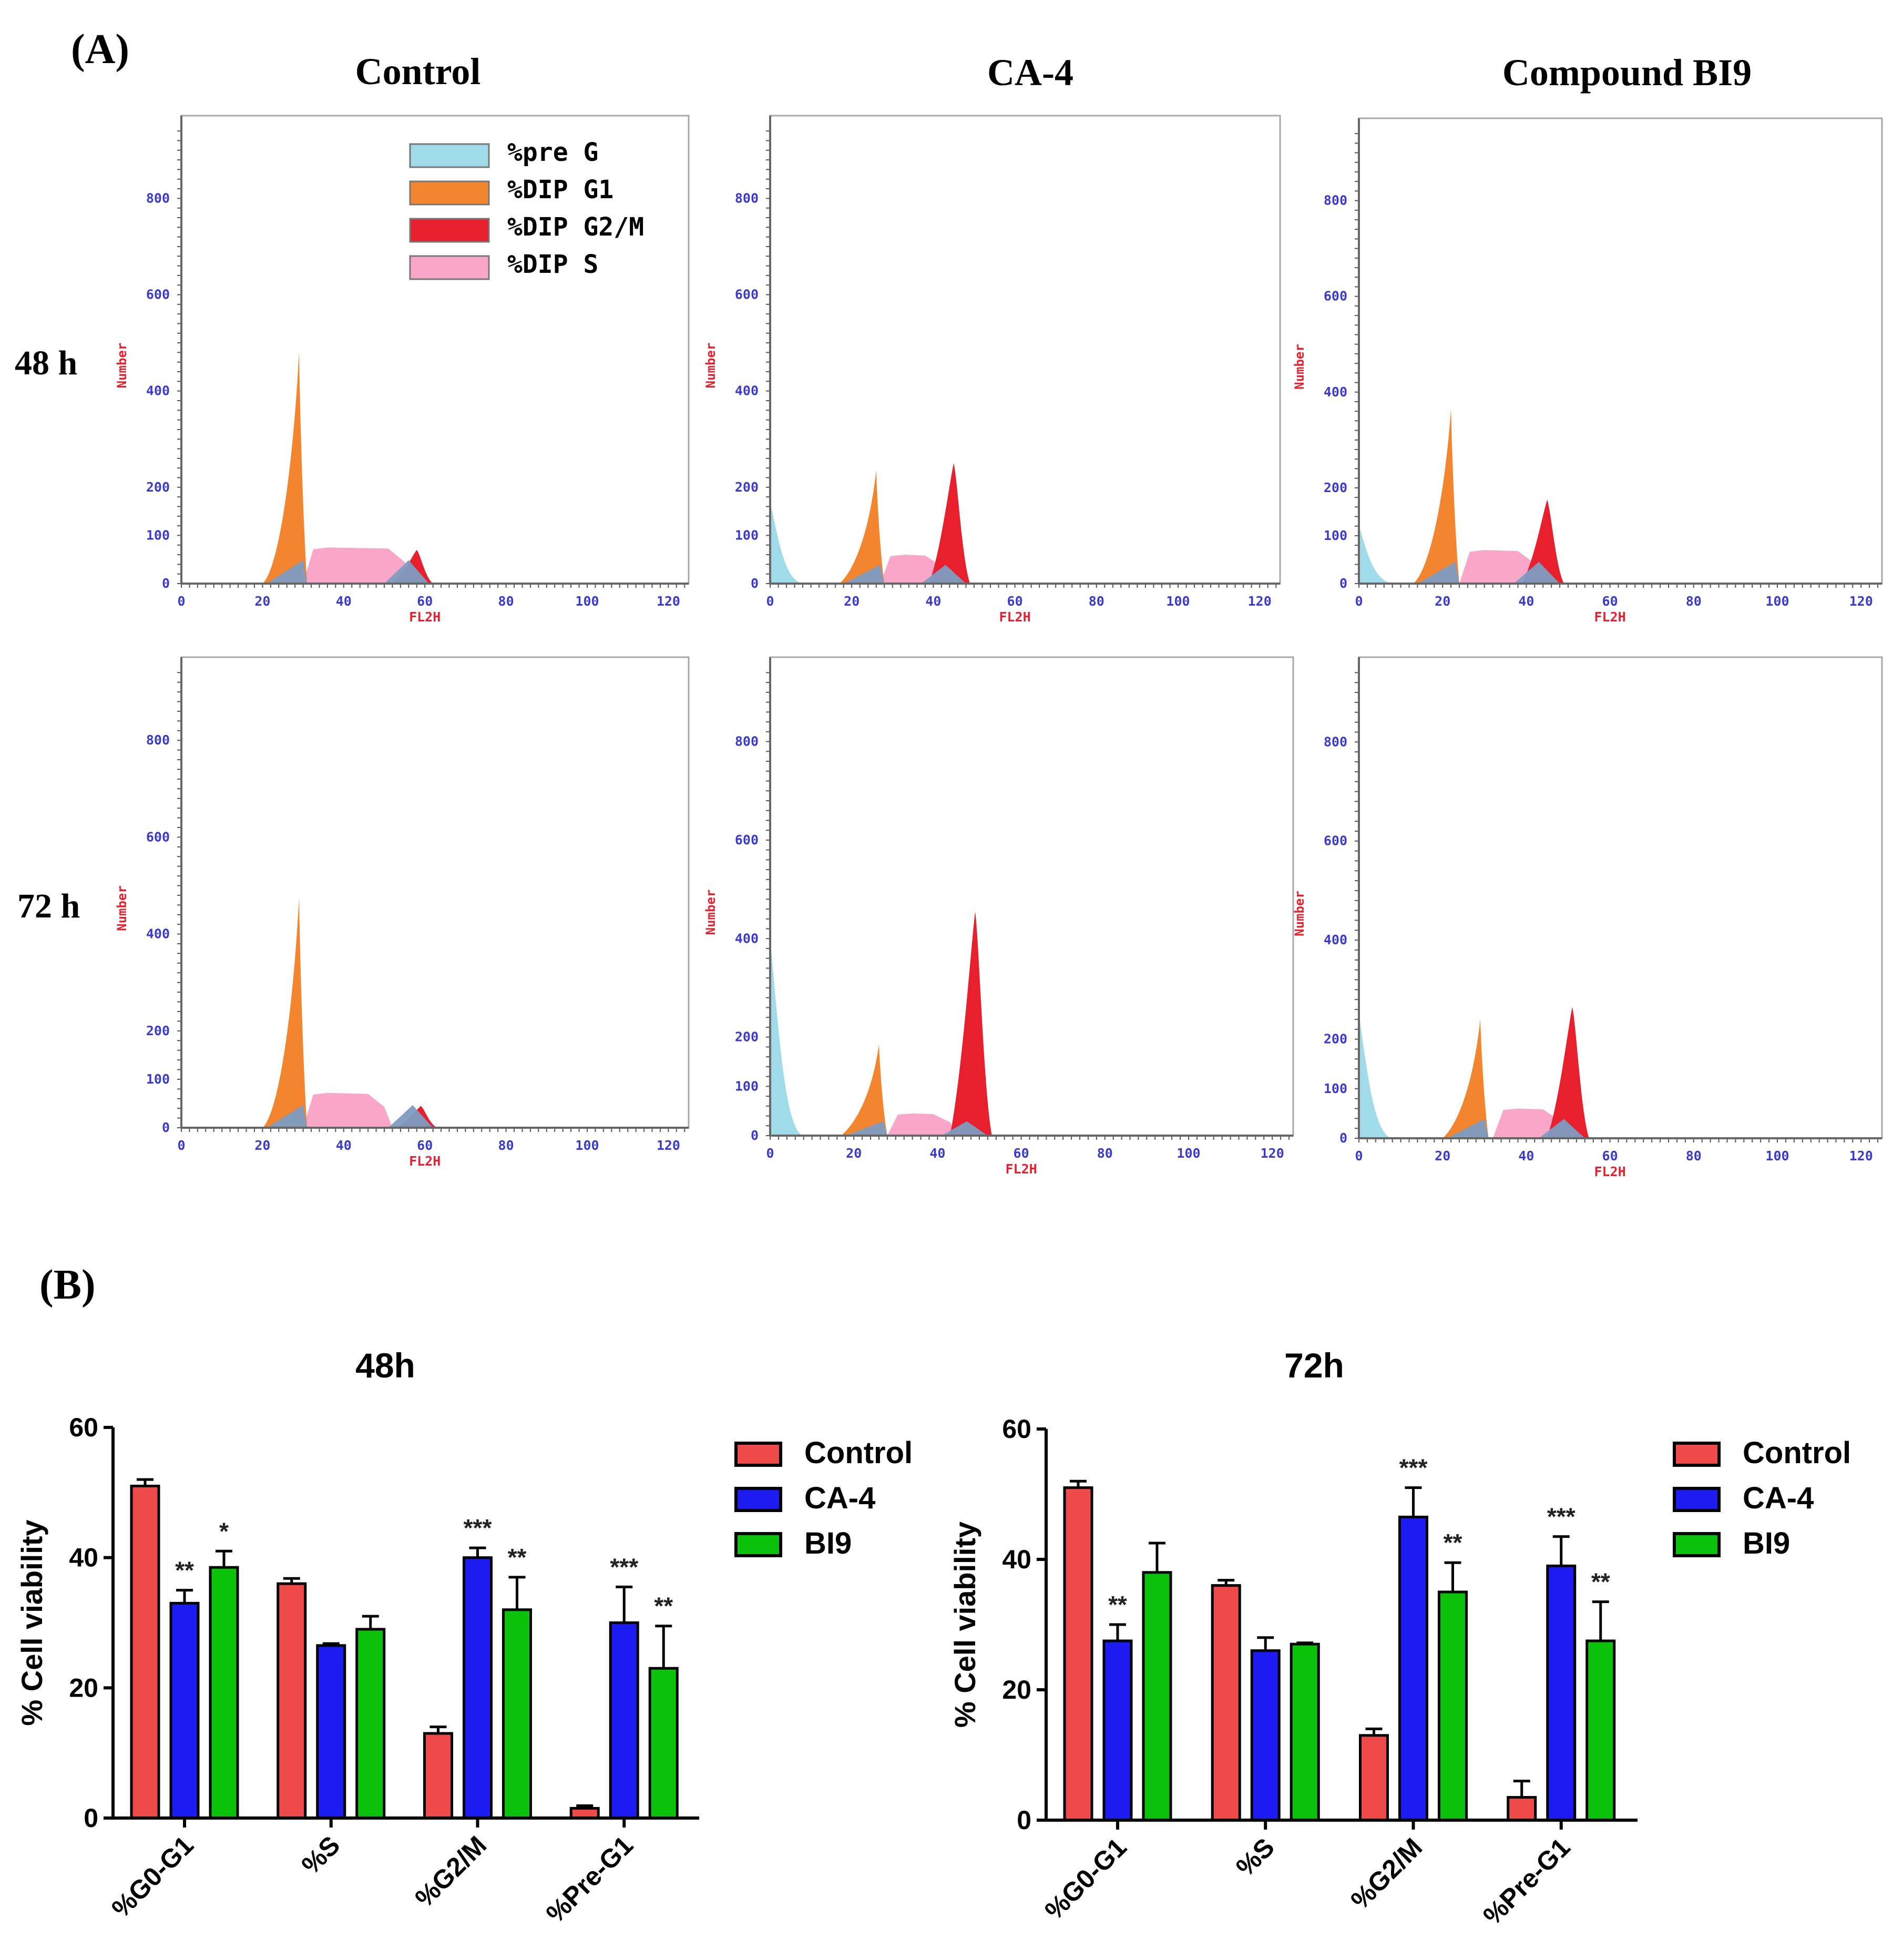 The width and height of the screenshot is (1903, 1960). I want to click on x-tick-label: 0, so click(1359, 601).